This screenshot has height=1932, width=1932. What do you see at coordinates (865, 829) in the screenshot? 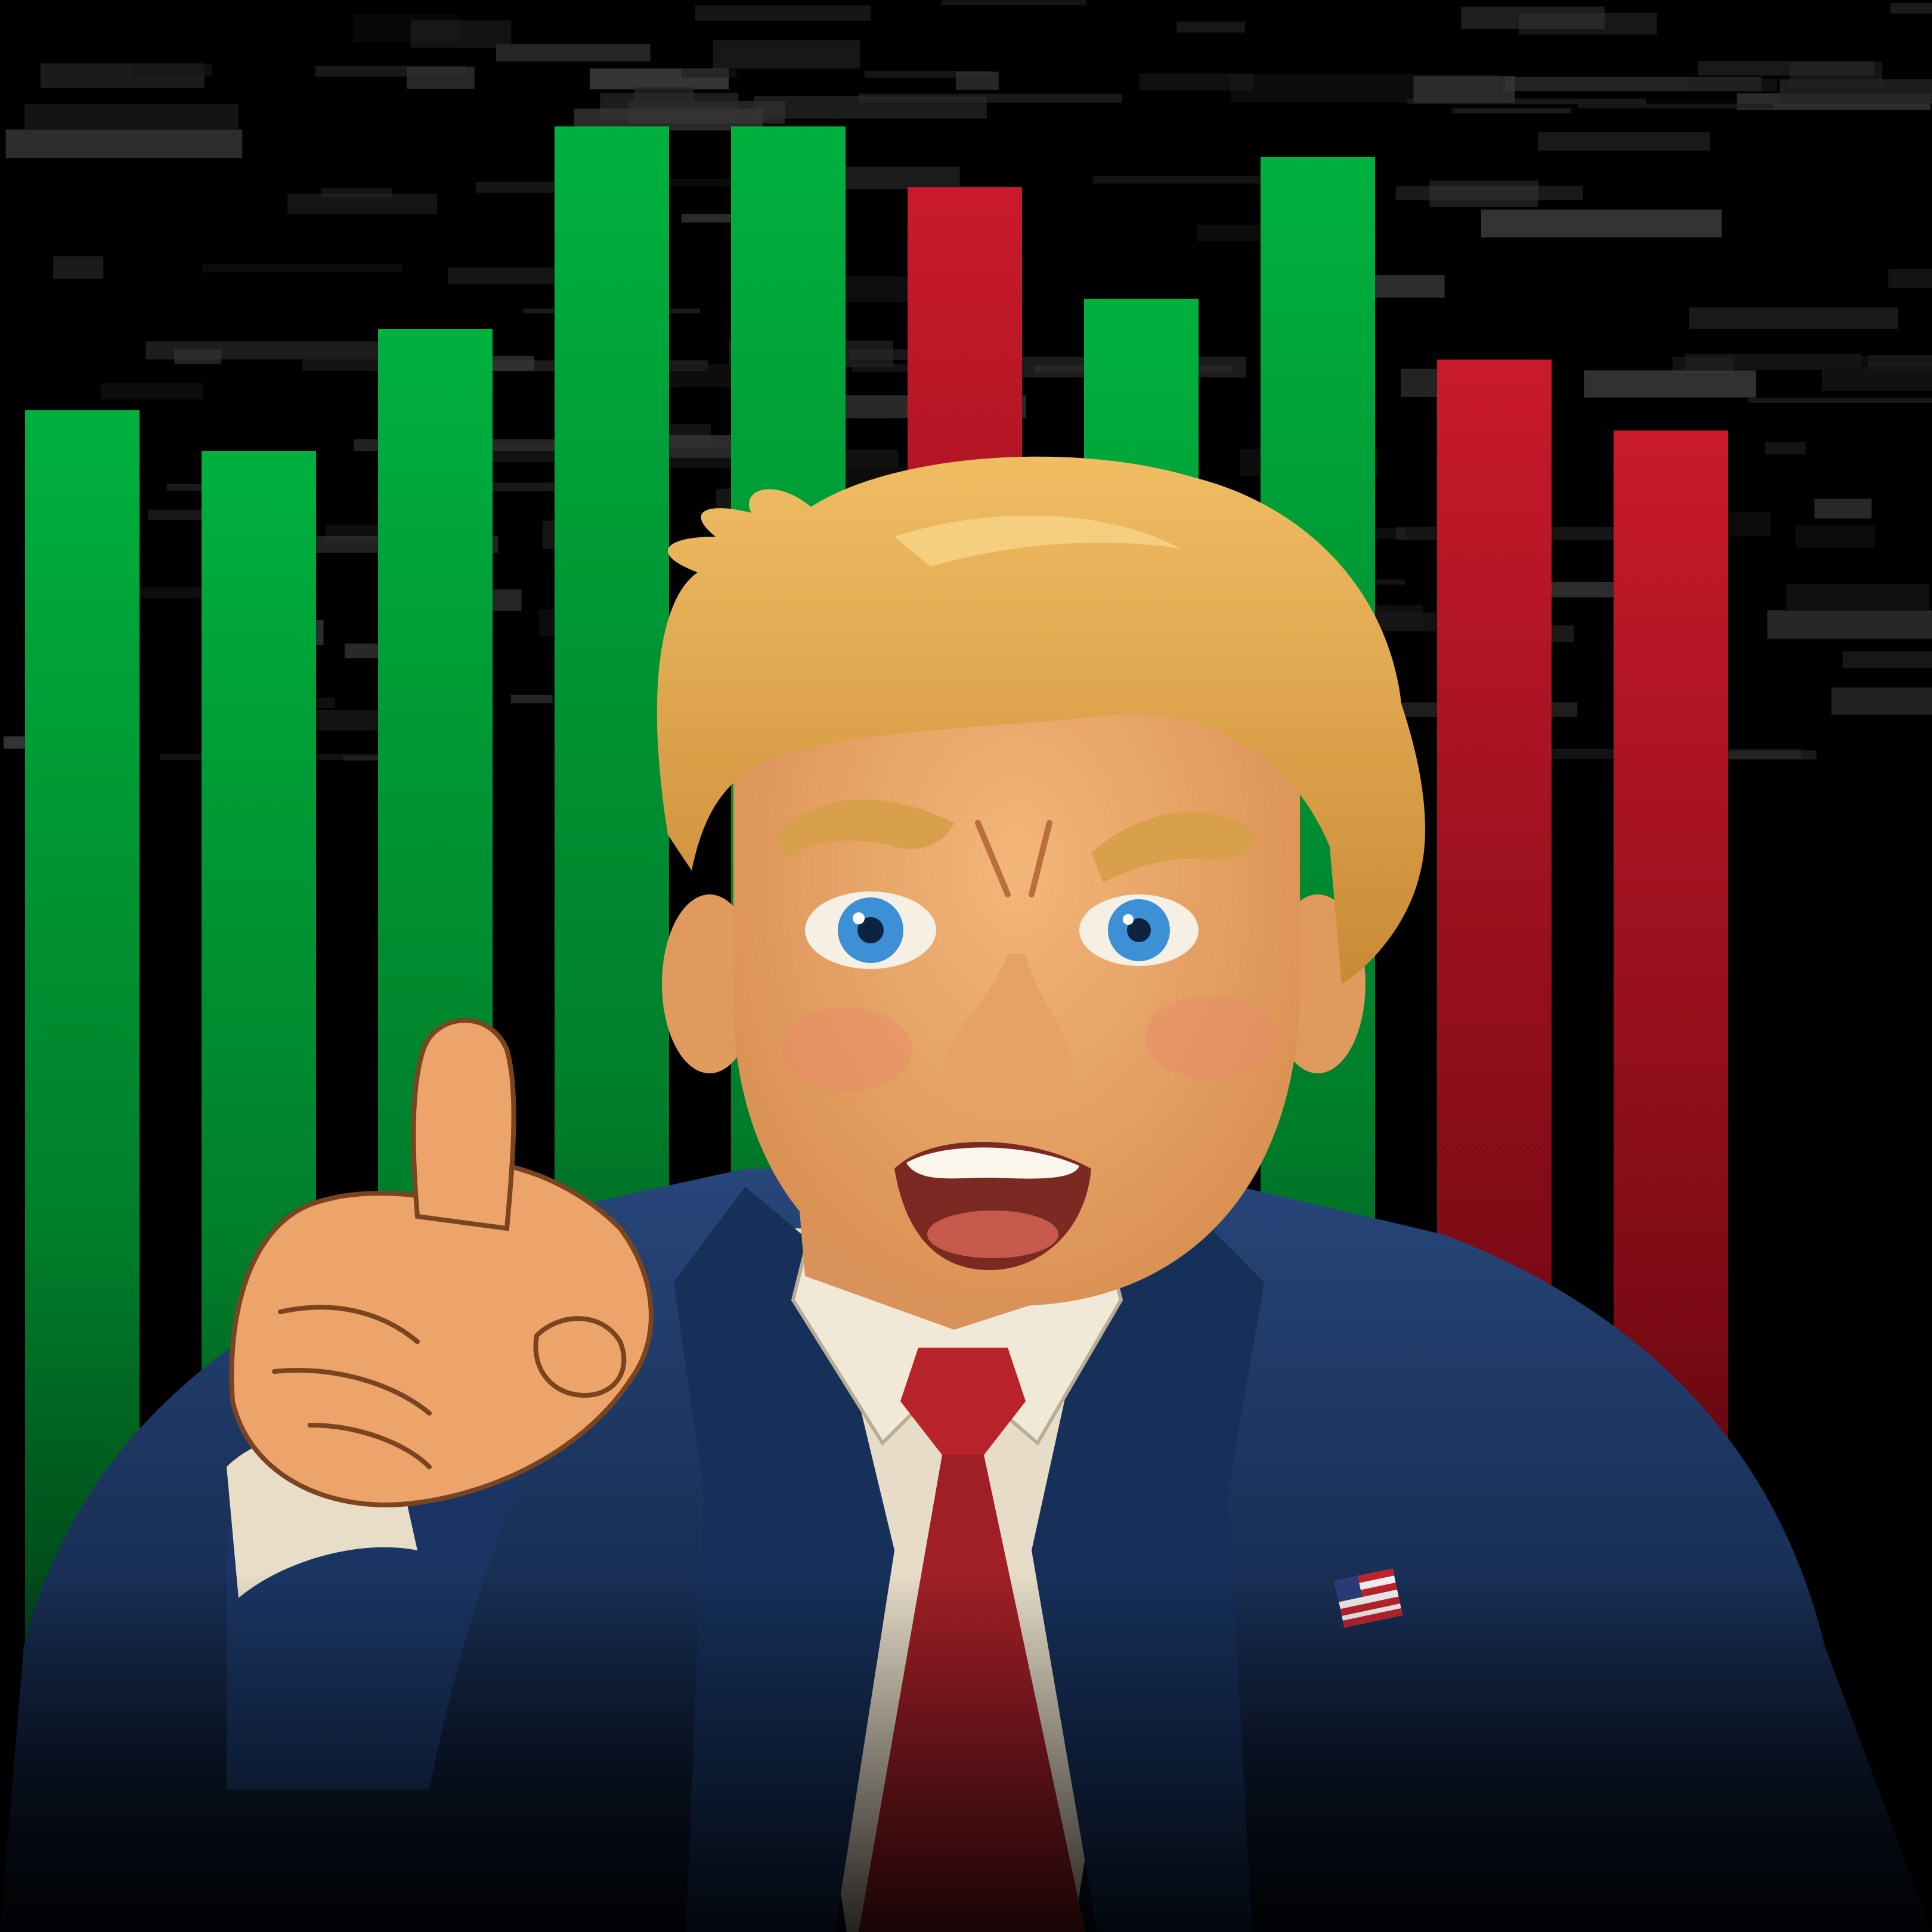
I see `left-eyebrow` at bounding box center [865, 829].